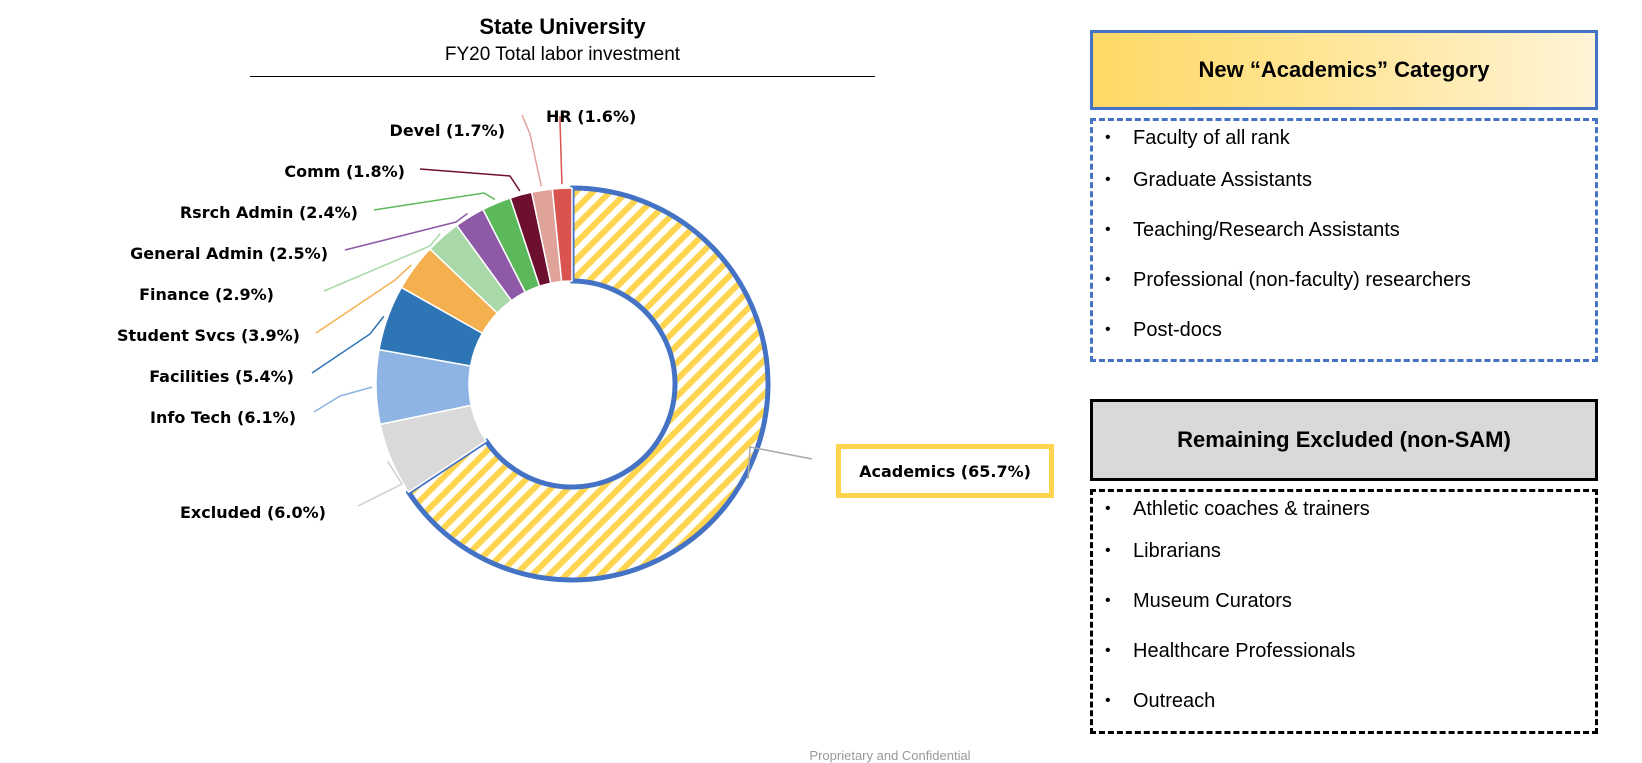  What do you see at coordinates (1212, 600) in the screenshot?
I see `list-item-text: Museum Curators` at bounding box center [1212, 600].